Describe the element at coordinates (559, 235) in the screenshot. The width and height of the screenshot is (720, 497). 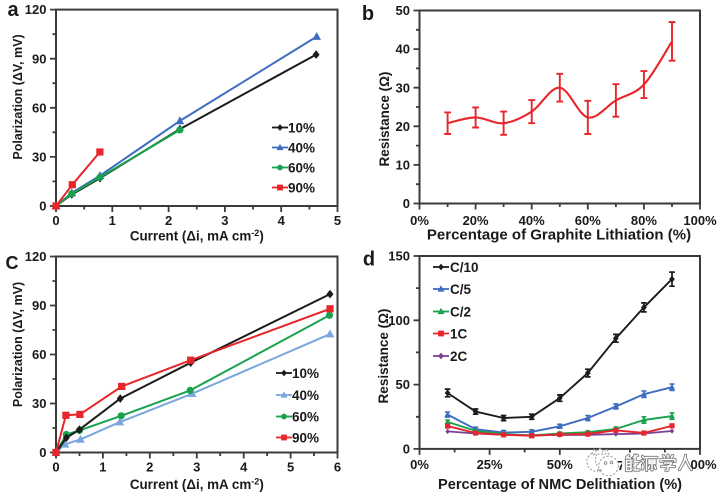
I see `svg-text:Percentage of Graphite Lithiat: Percentage of Graphite Lithiation (%)` at that location.